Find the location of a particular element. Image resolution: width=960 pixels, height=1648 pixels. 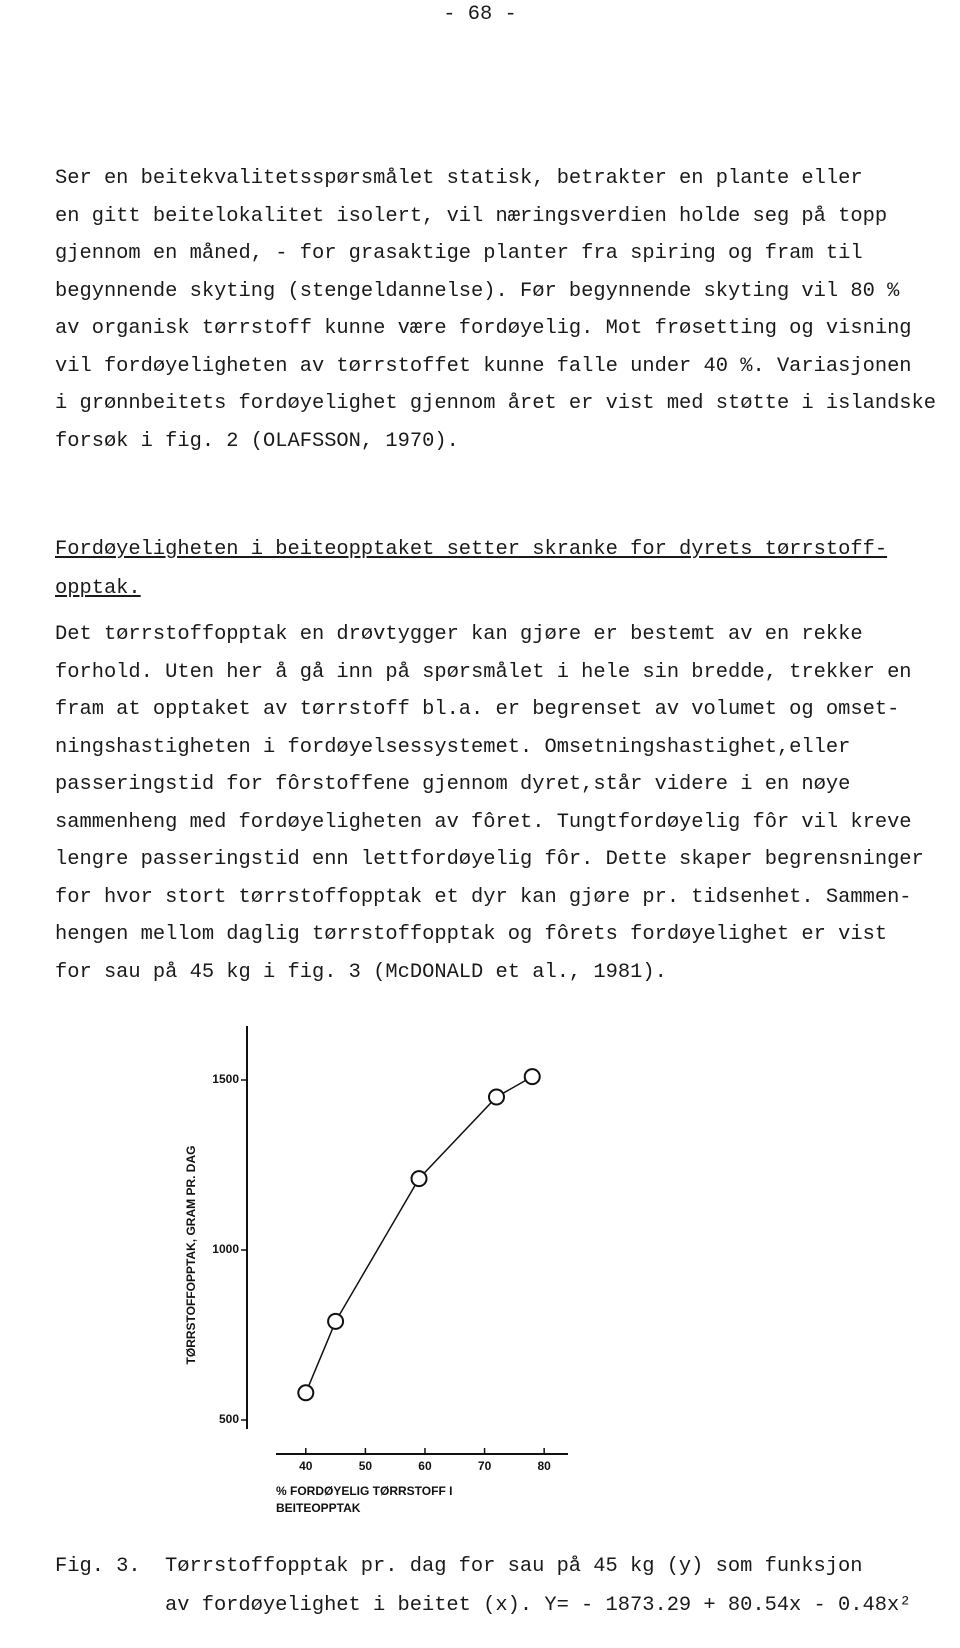

x-tick-label: 80 is located at coordinates (544, 1466).